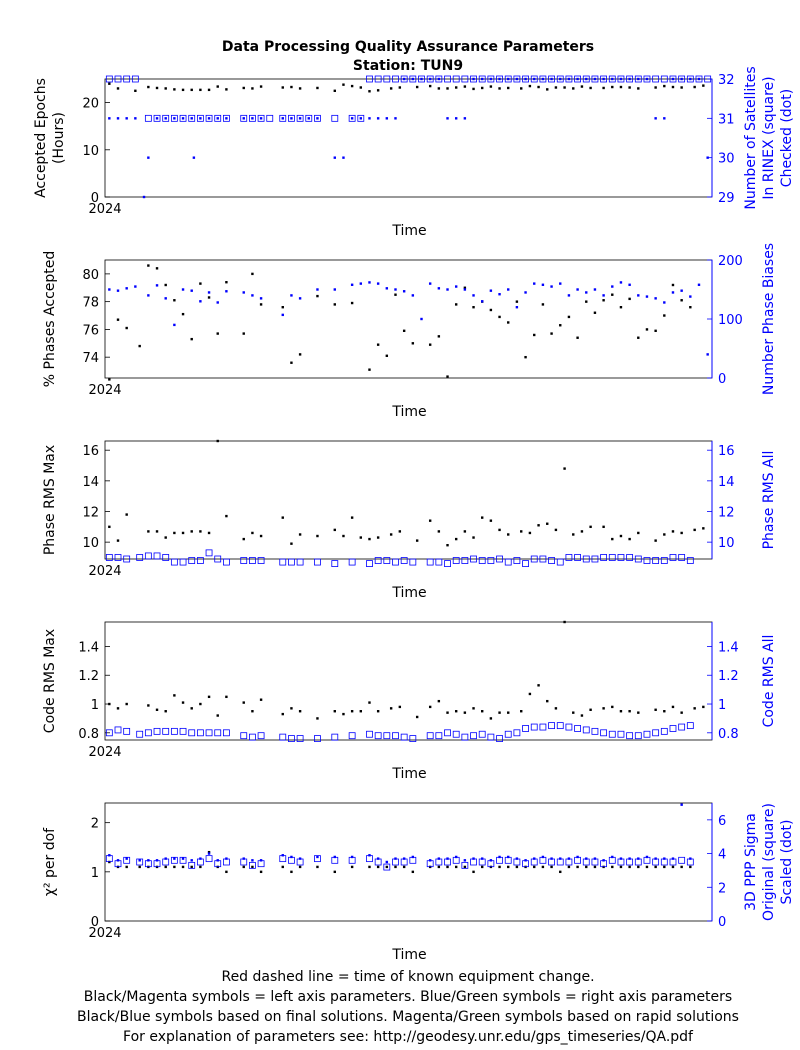 This screenshot has height=1050, width=800. I want to click on right-tick-label: 12, so click(726, 512).